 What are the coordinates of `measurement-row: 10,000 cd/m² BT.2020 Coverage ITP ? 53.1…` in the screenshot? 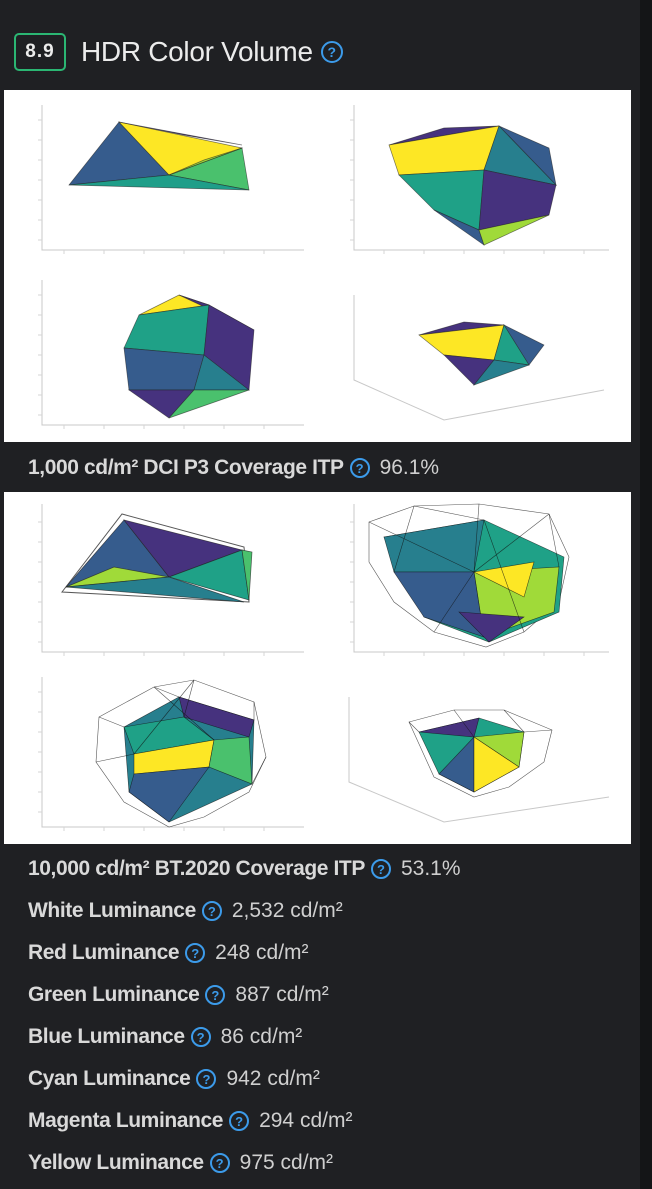 It's located at (244, 869).